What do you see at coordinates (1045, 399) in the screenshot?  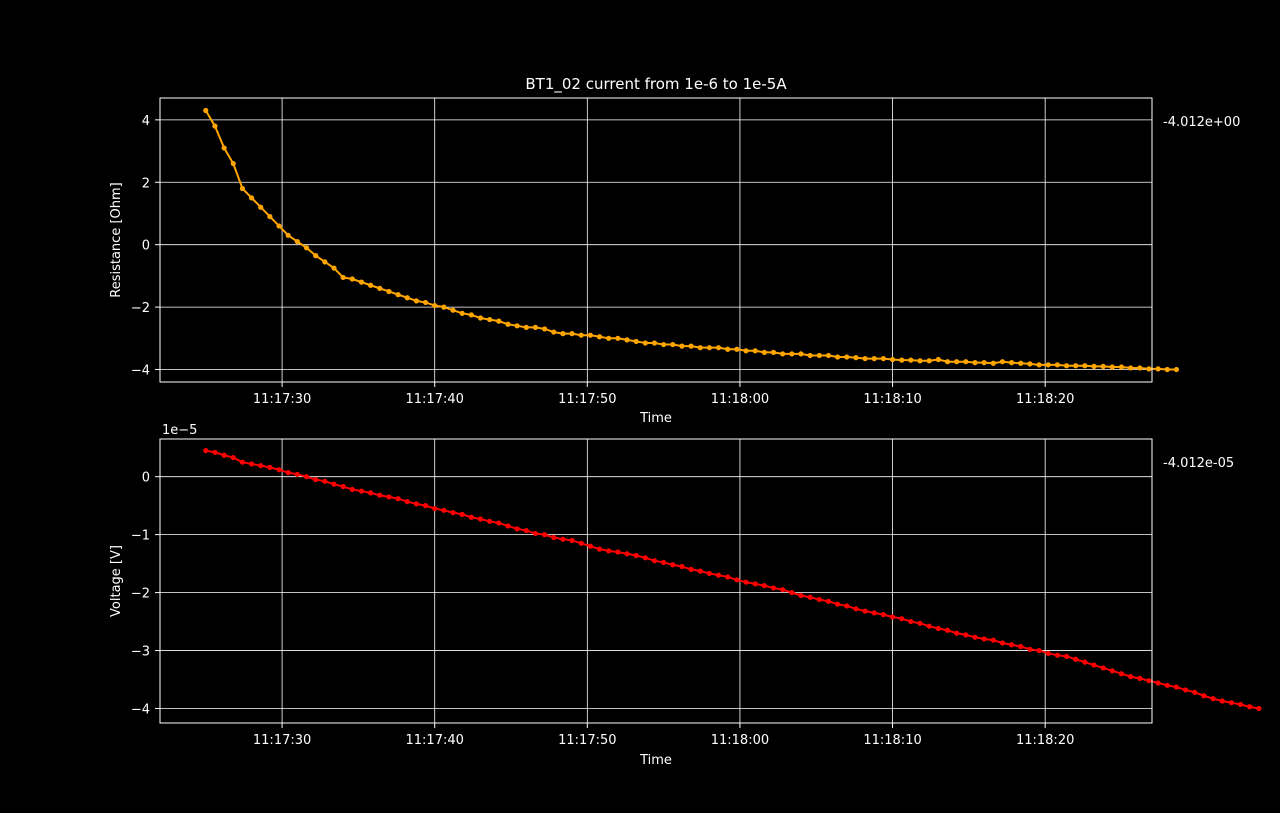 I see `resistance-x-tick-label: 11:18:20` at bounding box center [1045, 399].